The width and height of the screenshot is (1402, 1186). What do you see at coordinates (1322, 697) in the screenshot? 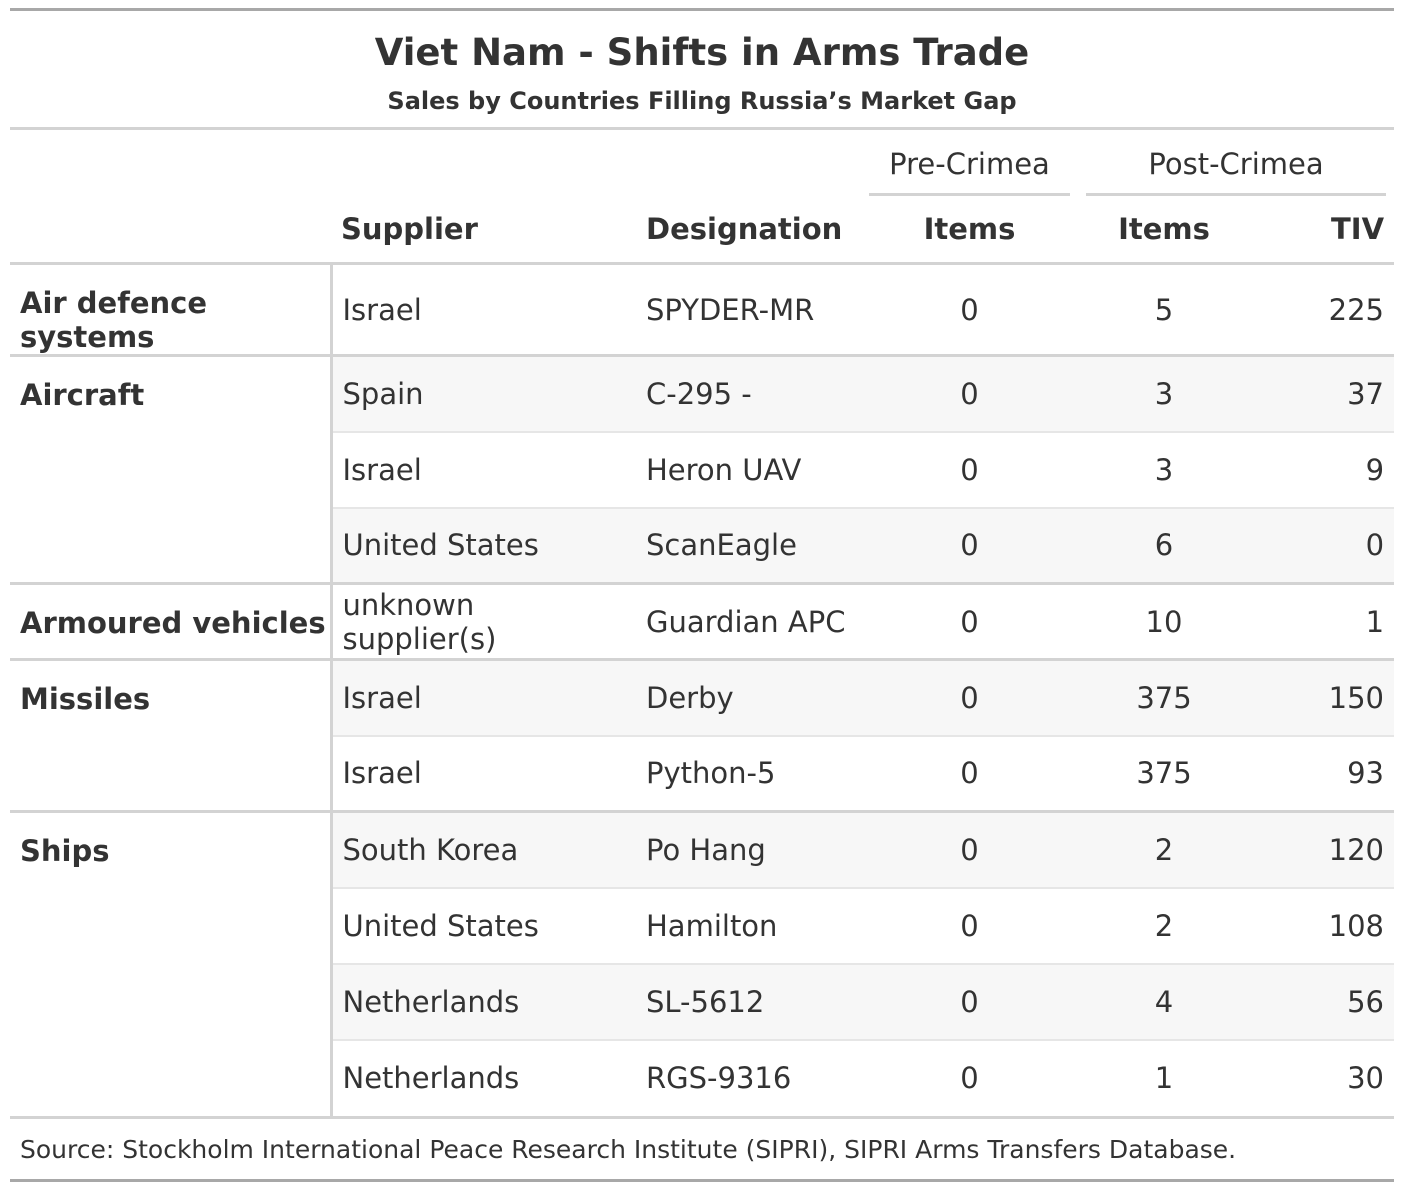
I see `cell-tiv: 150` at bounding box center [1322, 697].